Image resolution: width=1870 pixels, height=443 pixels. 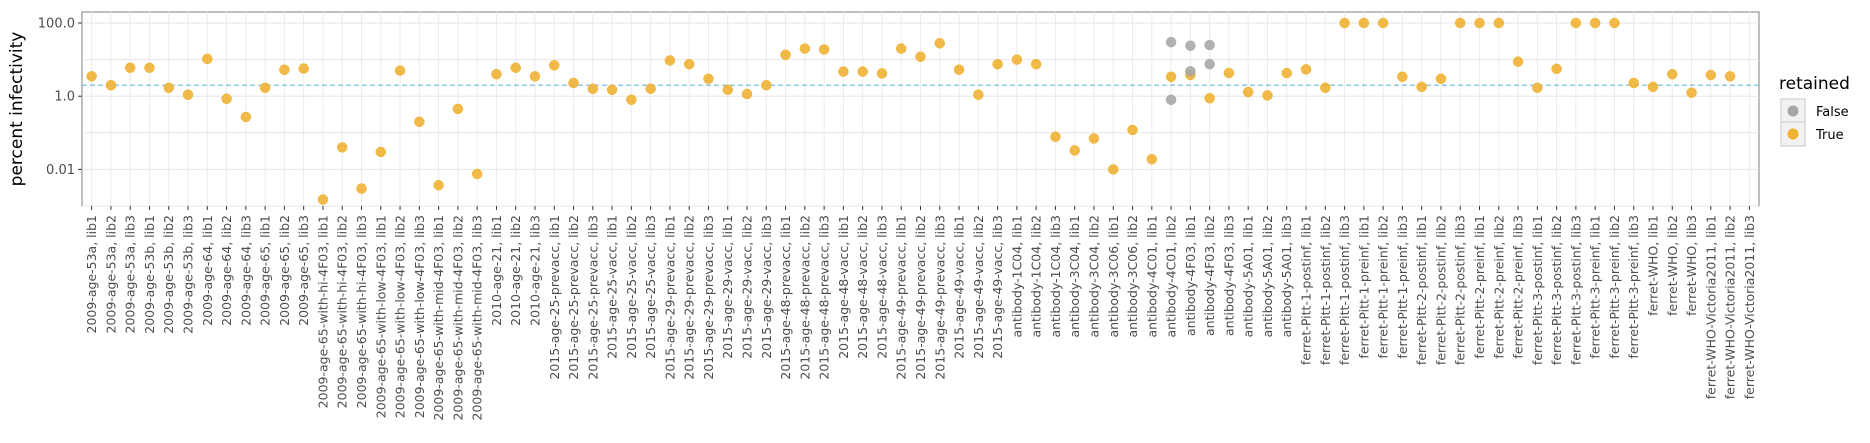 What do you see at coordinates (534, 270) in the screenshot?
I see `x-tick-label: 2010-age-21, lib3` at bounding box center [534, 270].